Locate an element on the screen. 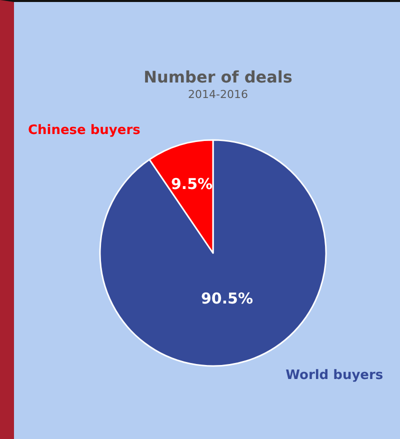 The width and height of the screenshot is (400, 439). chart-subtitle: 2014-2016 is located at coordinates (218, 94).